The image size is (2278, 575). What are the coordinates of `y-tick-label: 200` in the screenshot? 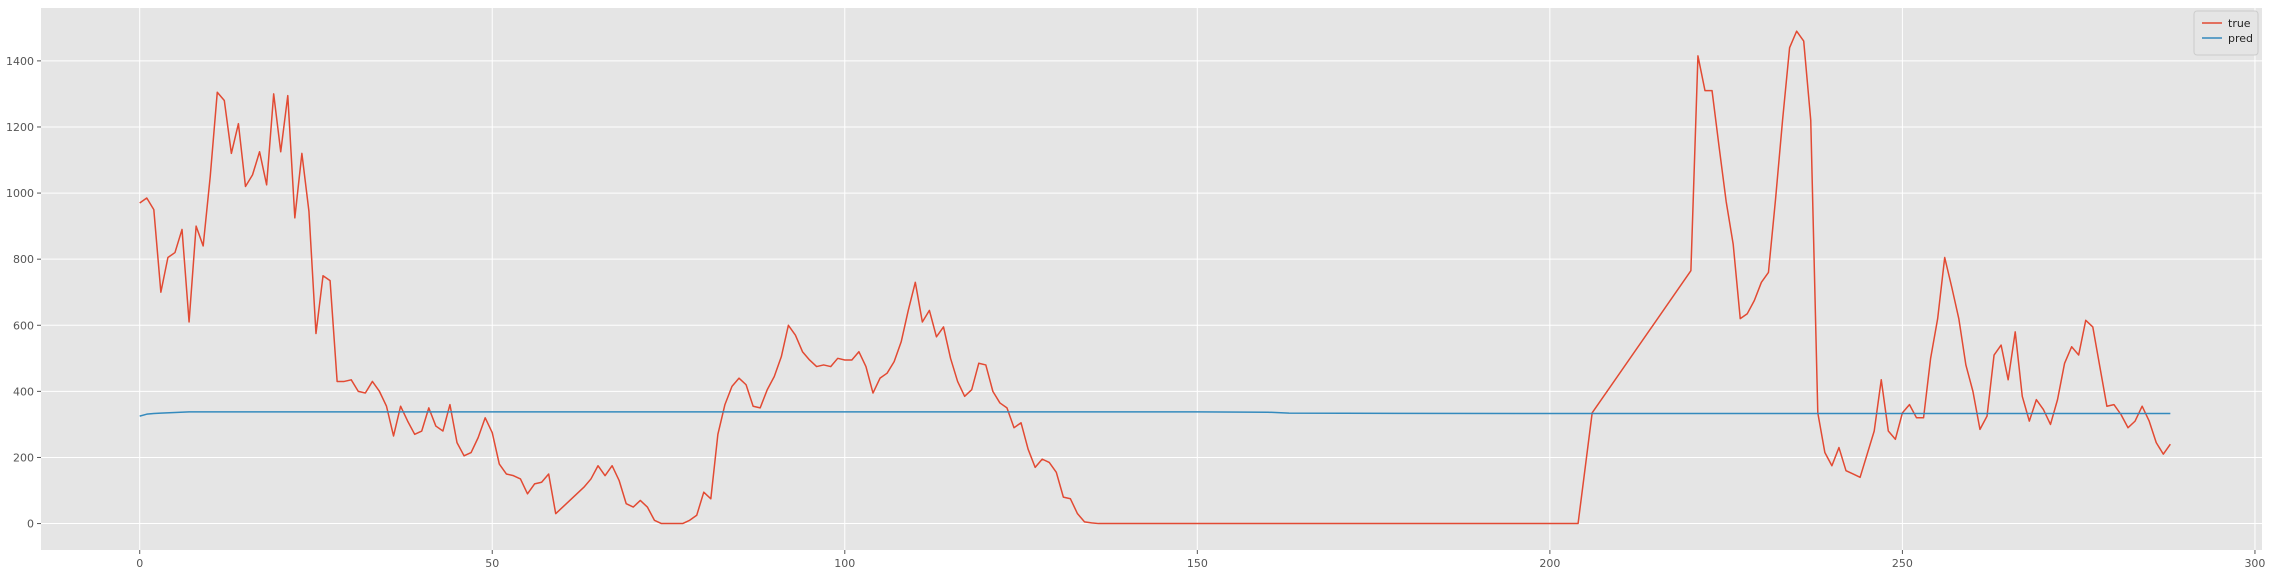 It's located at (23, 457).